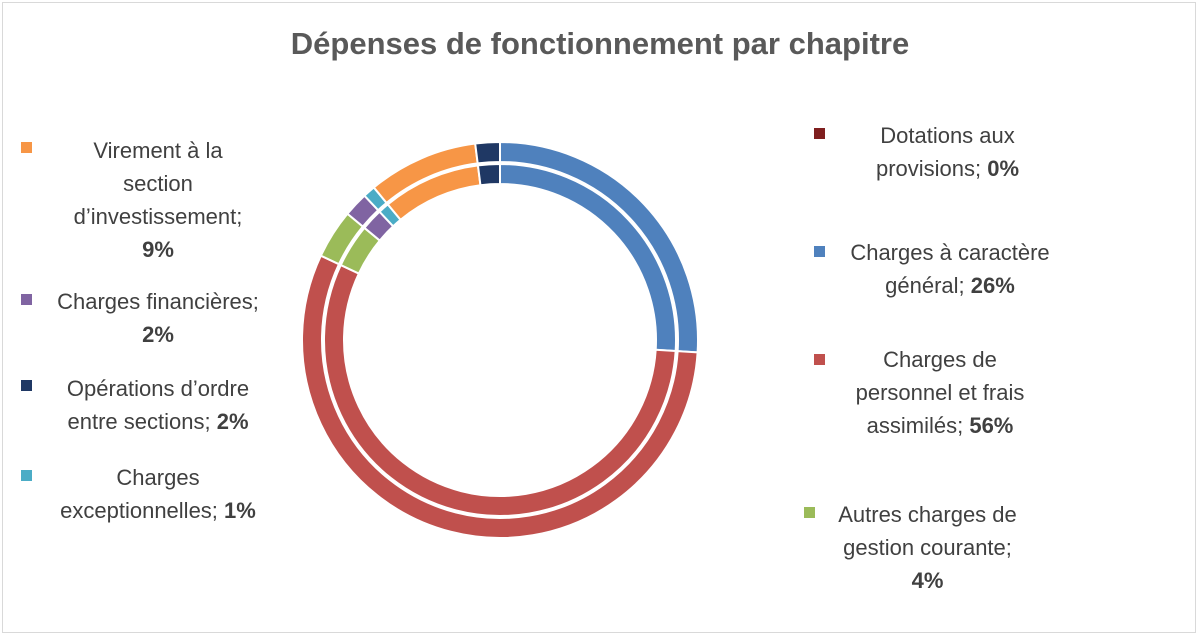 This screenshot has height=637, width=1200. Describe the element at coordinates (809, 512) in the screenshot. I see `legend-swatch-autres-charges` at that location.